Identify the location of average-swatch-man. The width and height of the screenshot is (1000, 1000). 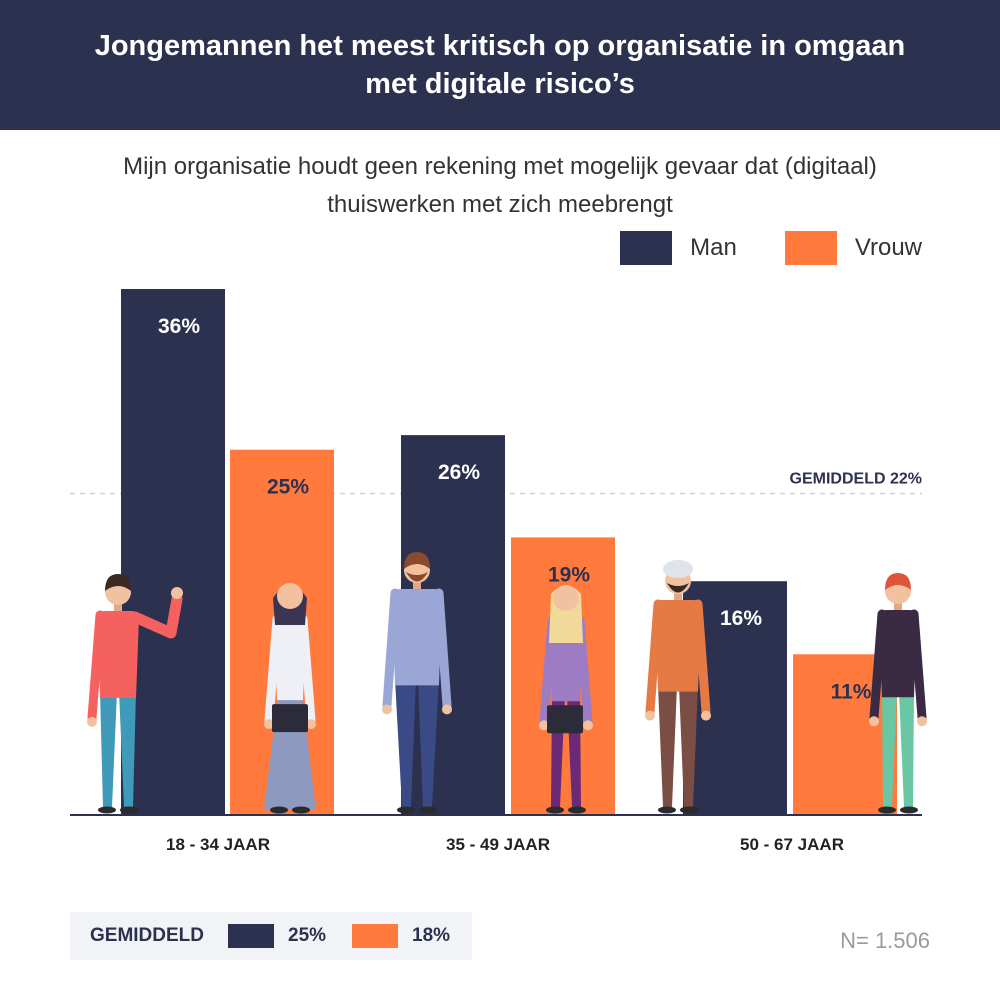
(251, 936).